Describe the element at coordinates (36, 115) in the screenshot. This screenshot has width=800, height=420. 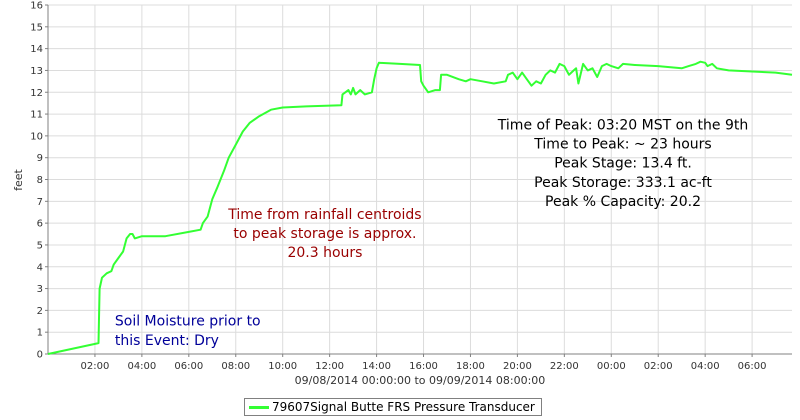
I see `y-tick-label: 11` at that location.